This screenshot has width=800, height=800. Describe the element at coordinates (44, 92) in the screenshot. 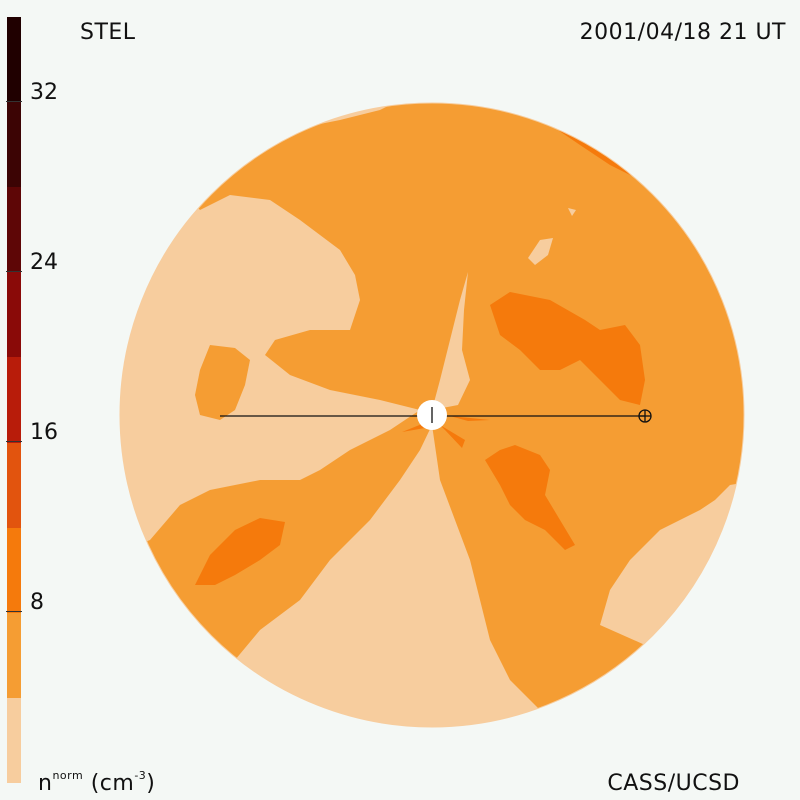

I see `colorbar-tick-label: 32` at that location.